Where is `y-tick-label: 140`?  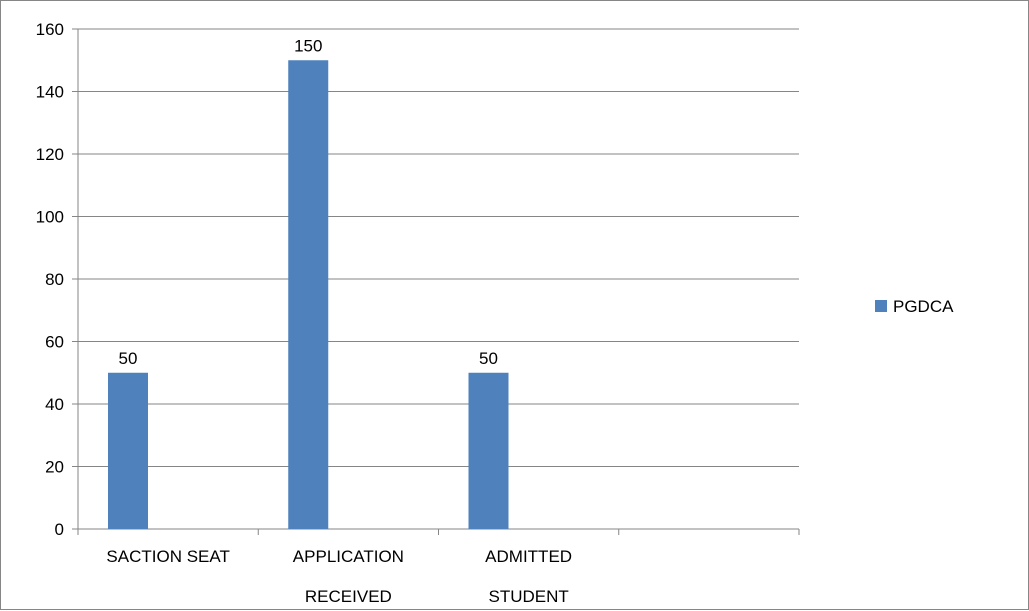 y-tick-label: 140 is located at coordinates (50, 92).